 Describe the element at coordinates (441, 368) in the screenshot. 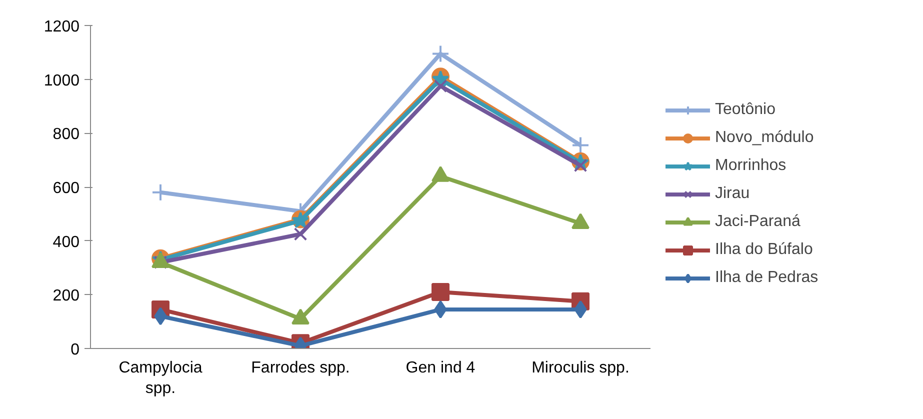

I see `x-tick-label: Gen ind 4` at that location.